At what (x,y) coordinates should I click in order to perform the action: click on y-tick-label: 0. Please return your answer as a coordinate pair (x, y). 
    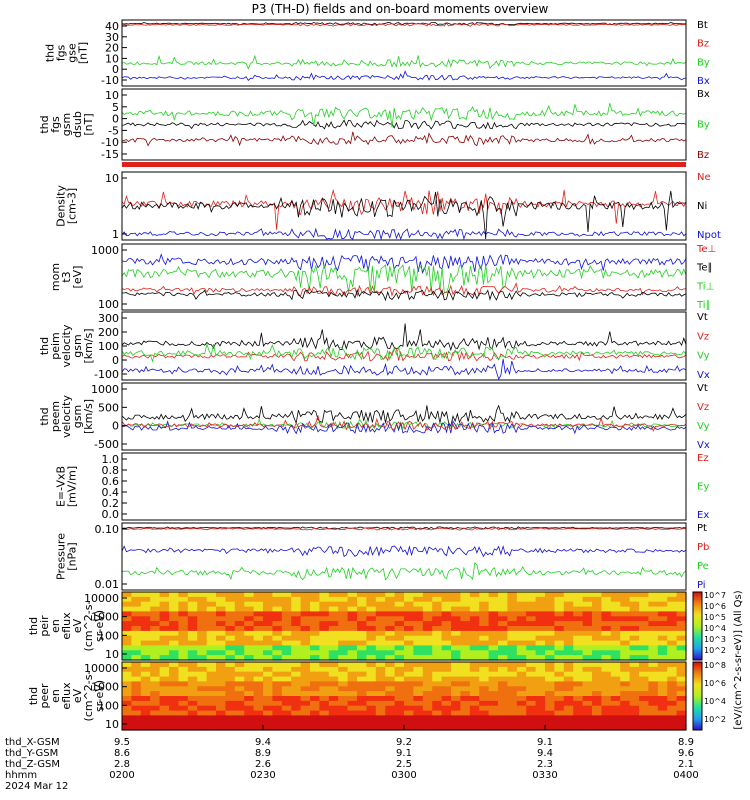
    Looking at the image, I should click on (115, 69).